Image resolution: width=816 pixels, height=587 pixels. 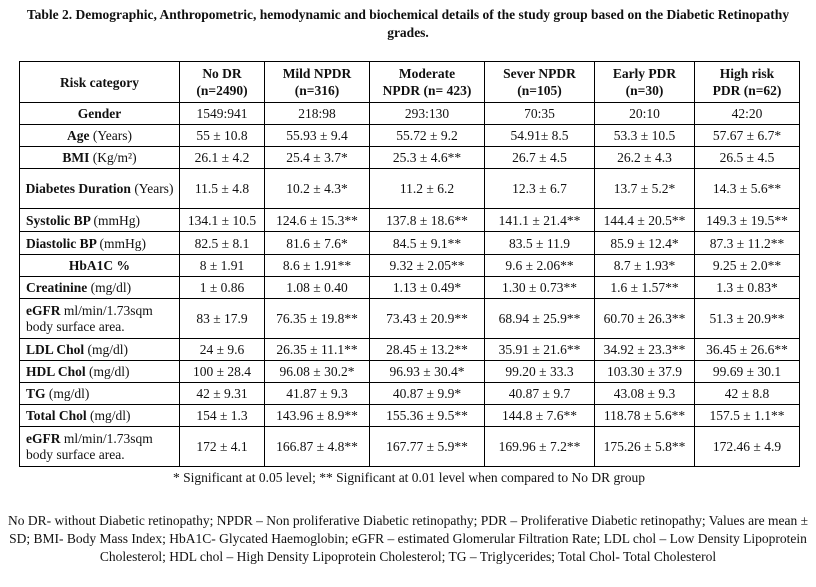 What do you see at coordinates (317, 113) in the screenshot?
I see `table-cell: 218:98` at bounding box center [317, 113].